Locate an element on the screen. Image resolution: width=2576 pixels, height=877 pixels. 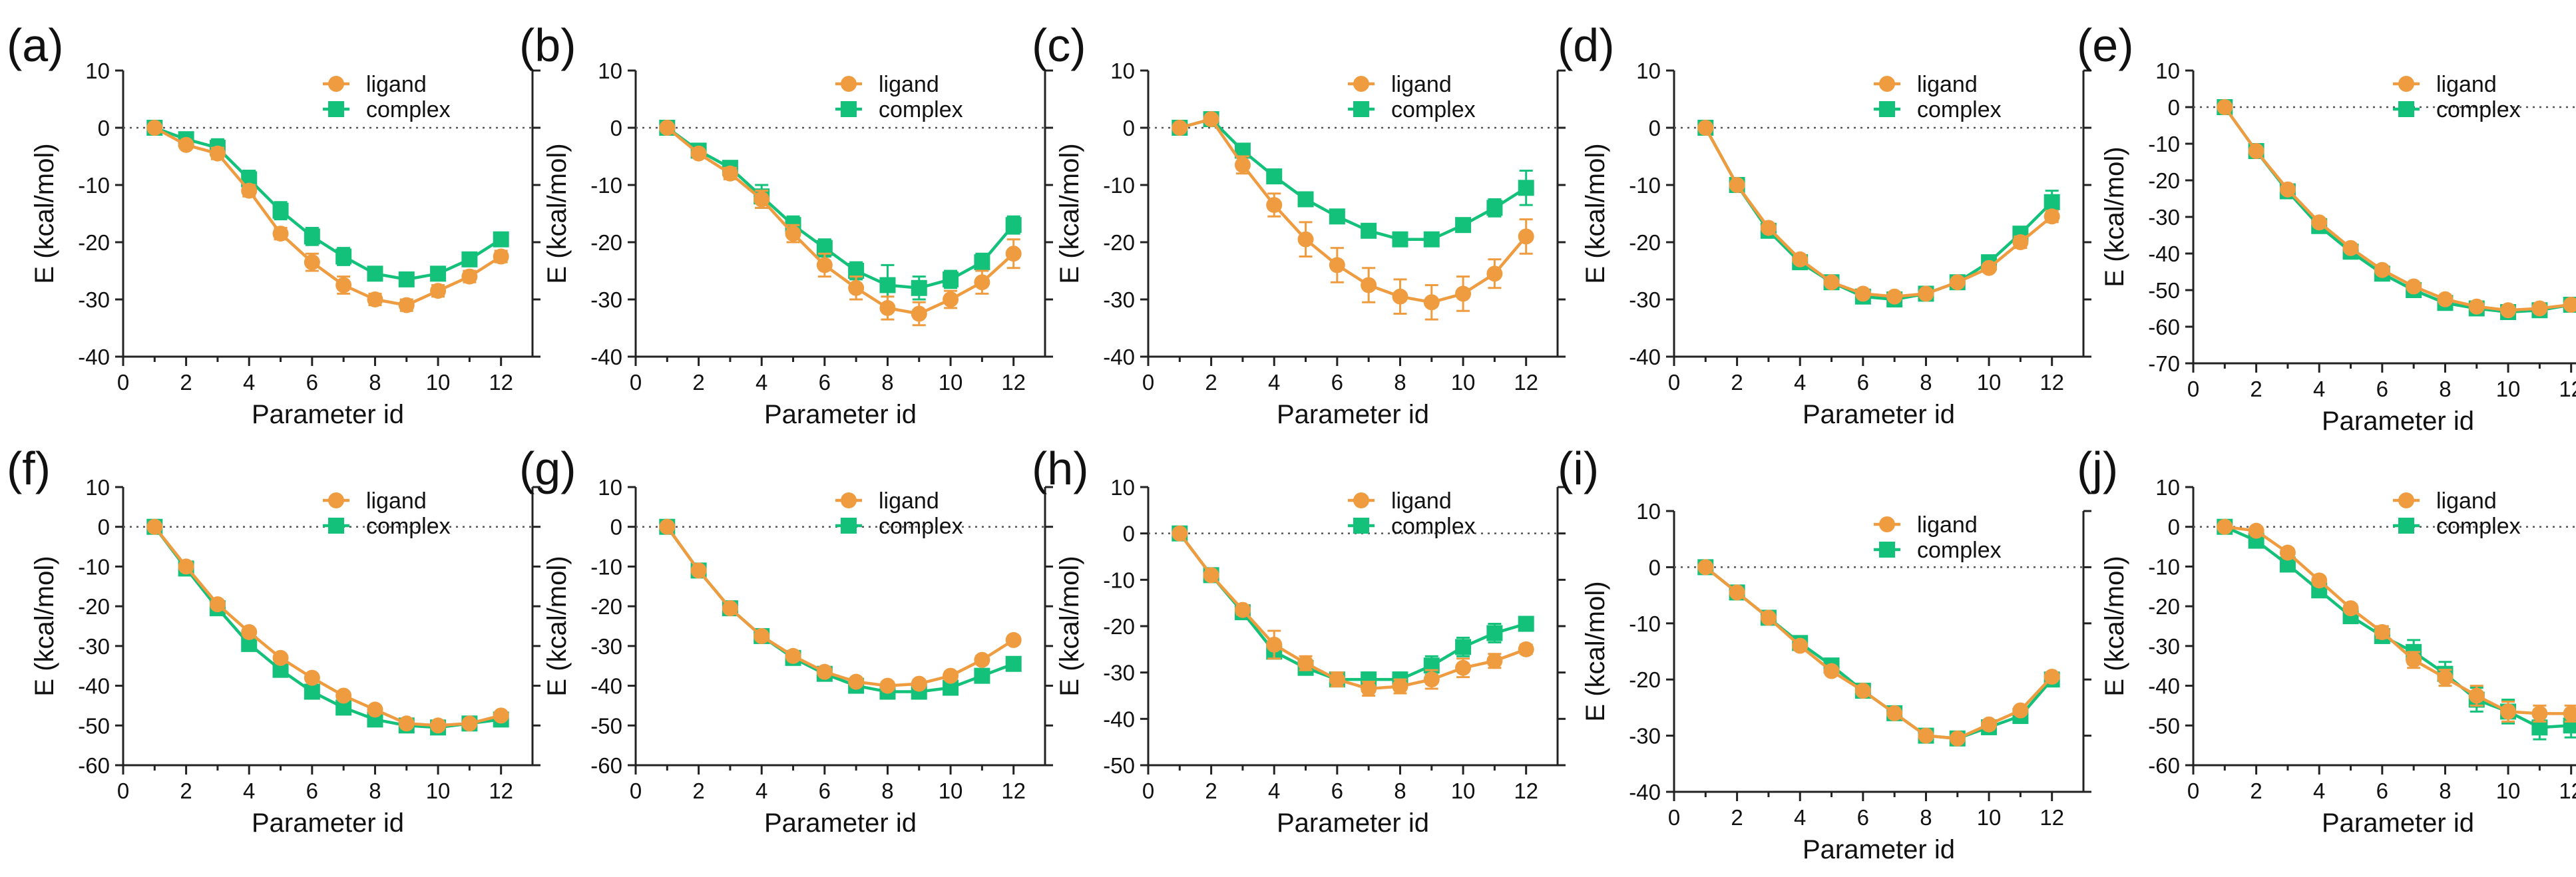
y-tick-label: -20 is located at coordinates (606, 607).